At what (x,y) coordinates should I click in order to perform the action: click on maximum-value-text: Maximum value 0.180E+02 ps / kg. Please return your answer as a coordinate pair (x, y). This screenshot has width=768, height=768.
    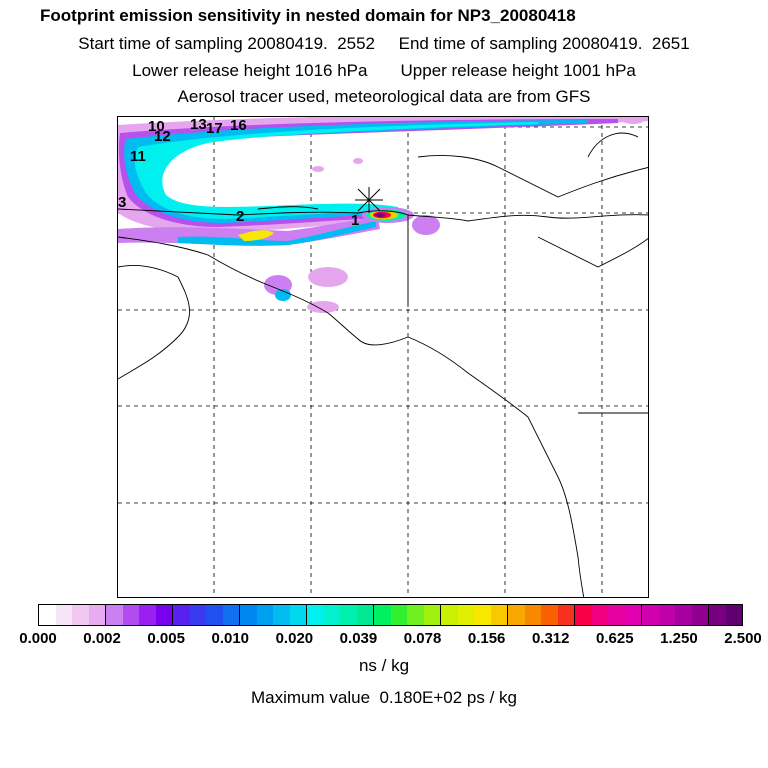
    Looking at the image, I should click on (384, 697).